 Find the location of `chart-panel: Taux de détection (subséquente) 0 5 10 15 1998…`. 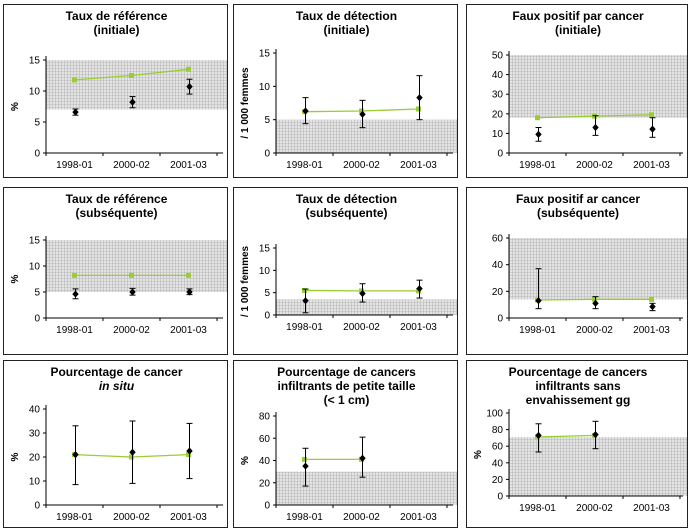

chart-panel: Taux de détection (subséquente) 0 5 10 15 1998… is located at coordinates (345, 271).